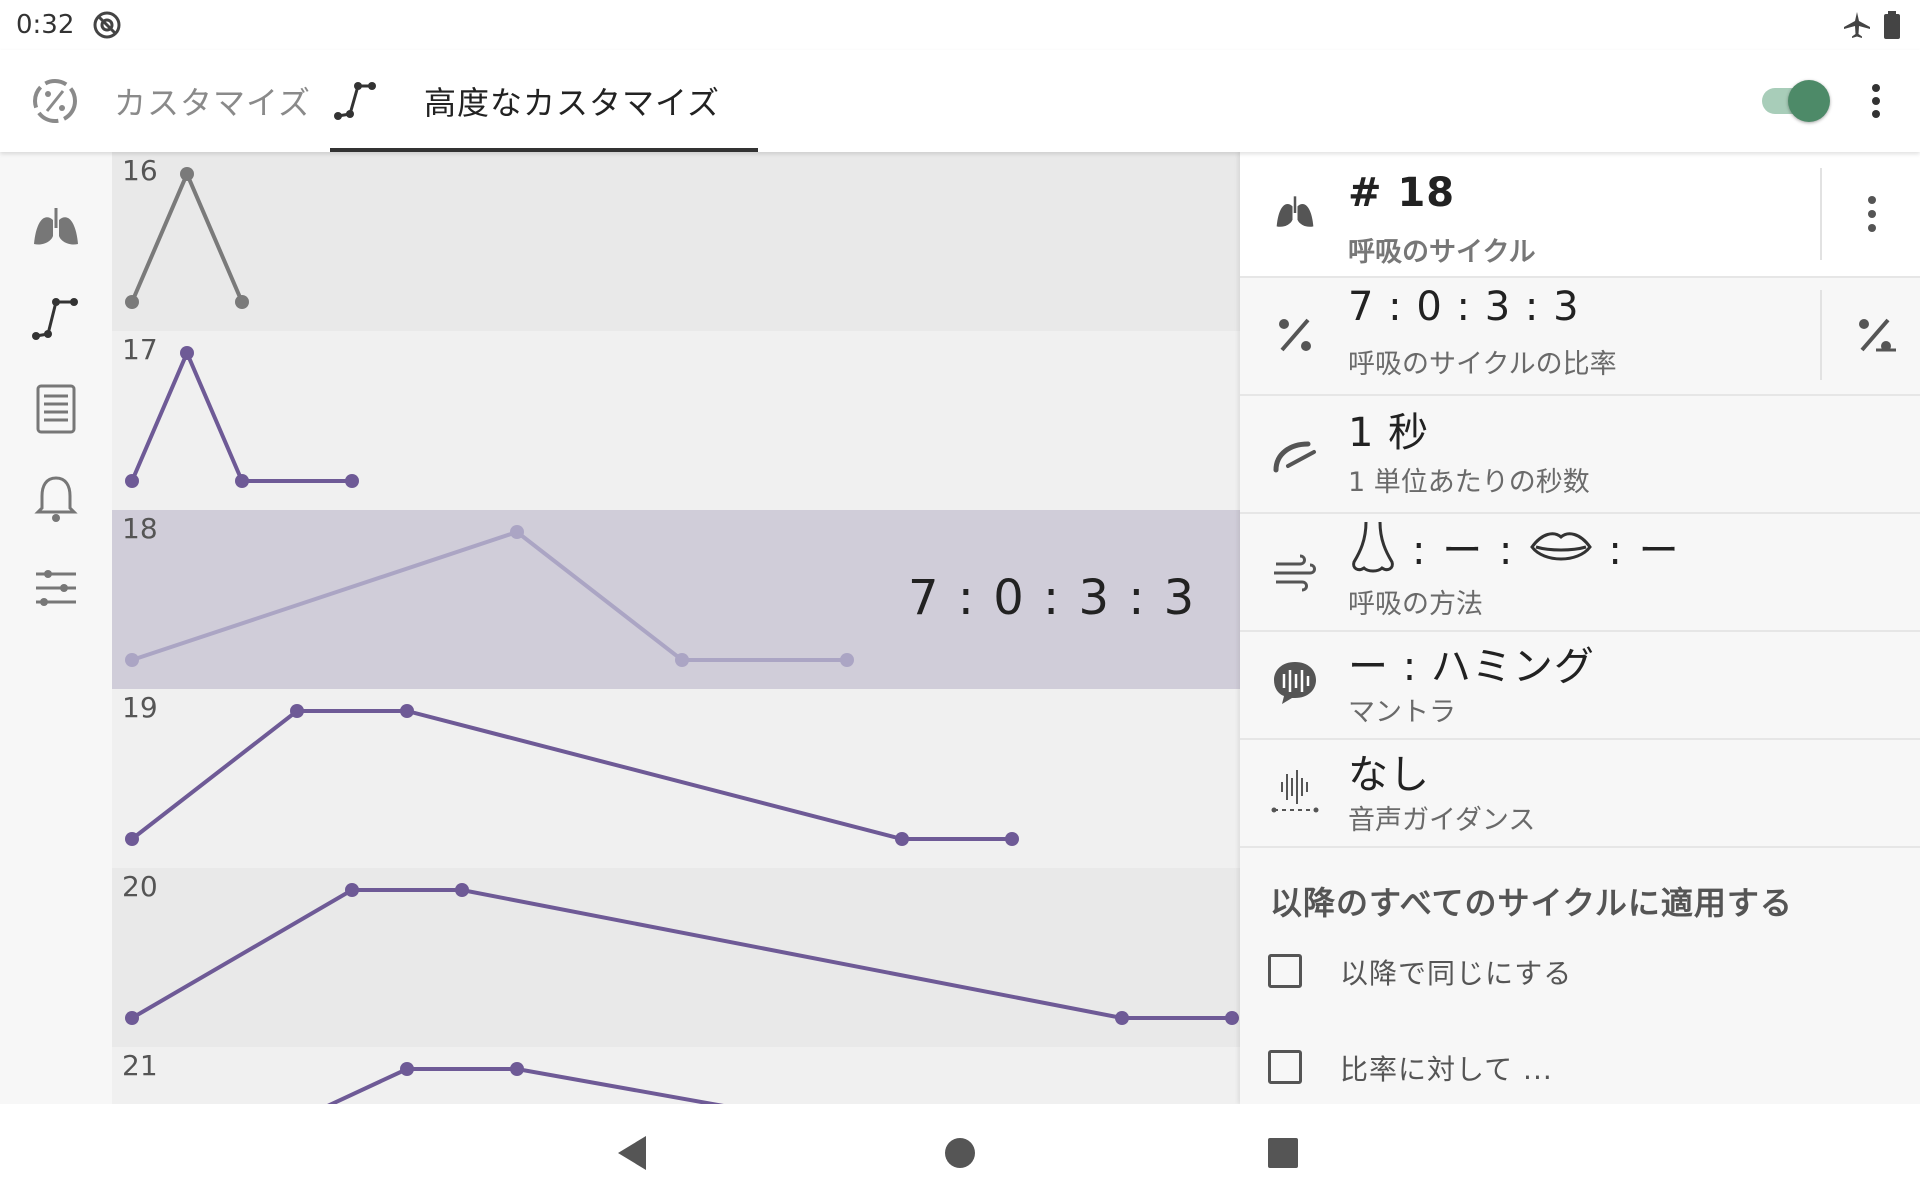 Image resolution: width=1920 pixels, height=1200 pixels. What do you see at coordinates (1471, 667) in the screenshot?
I see `mantra-value: ー : ハミング` at bounding box center [1471, 667].